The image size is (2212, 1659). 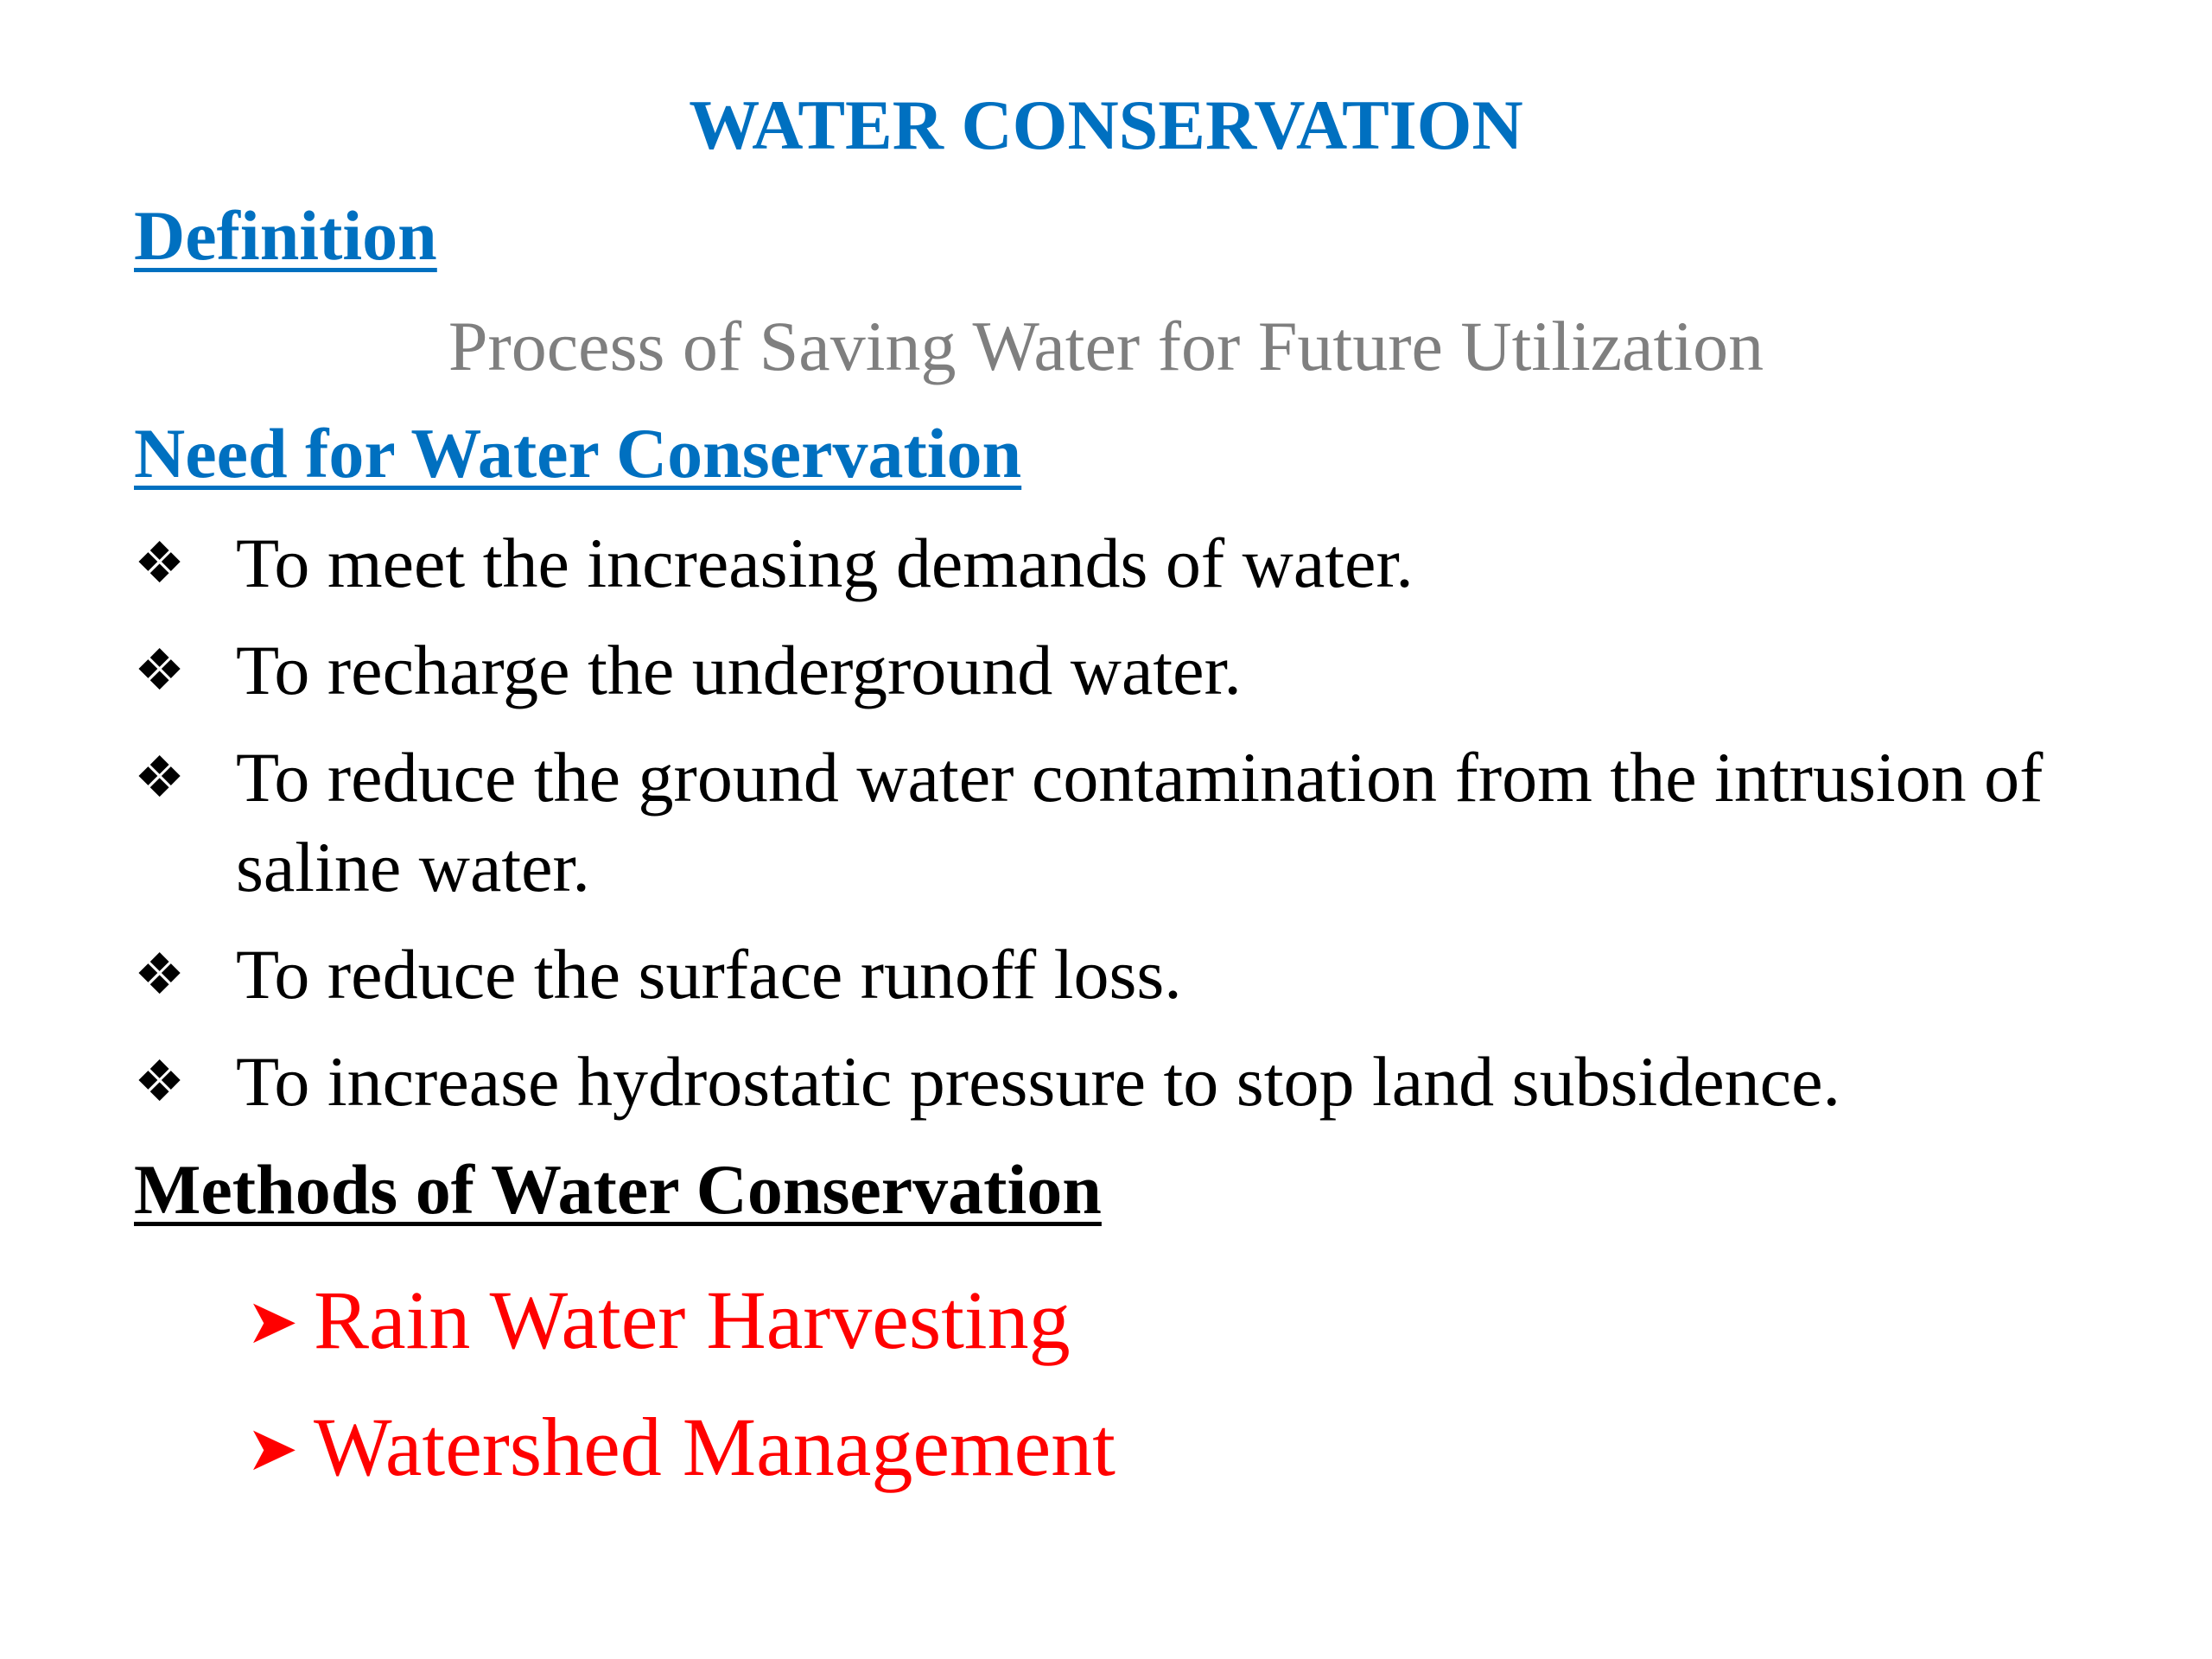 I want to click on list-item: ➤ Rain Water Harvesting, so click(x=681, y=1320).